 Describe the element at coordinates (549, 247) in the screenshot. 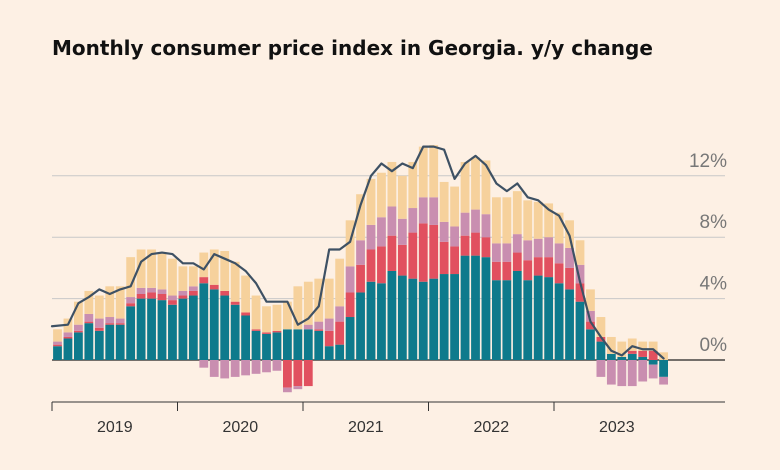

I see `bar-segment-s2-m47` at that location.